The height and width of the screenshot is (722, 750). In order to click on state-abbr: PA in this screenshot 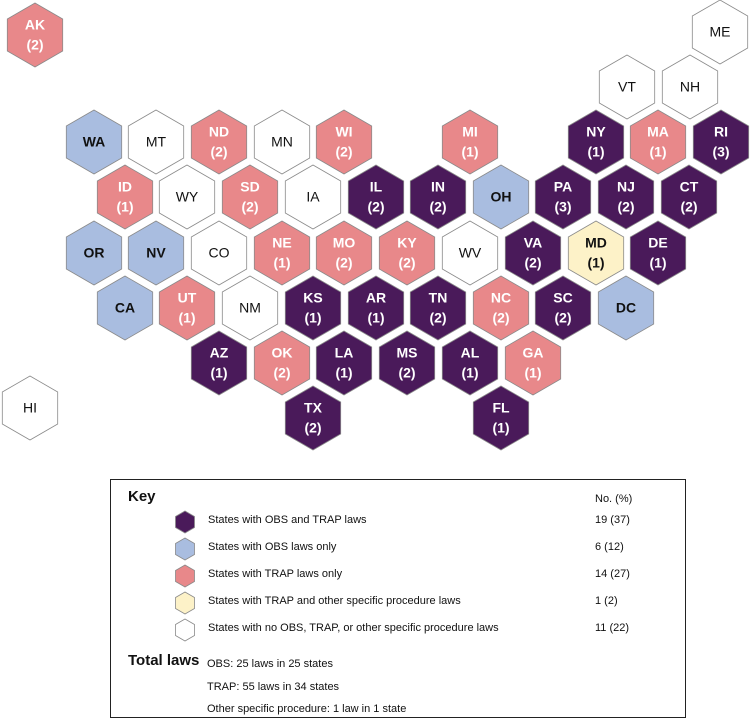, I will do `click(563, 187)`.